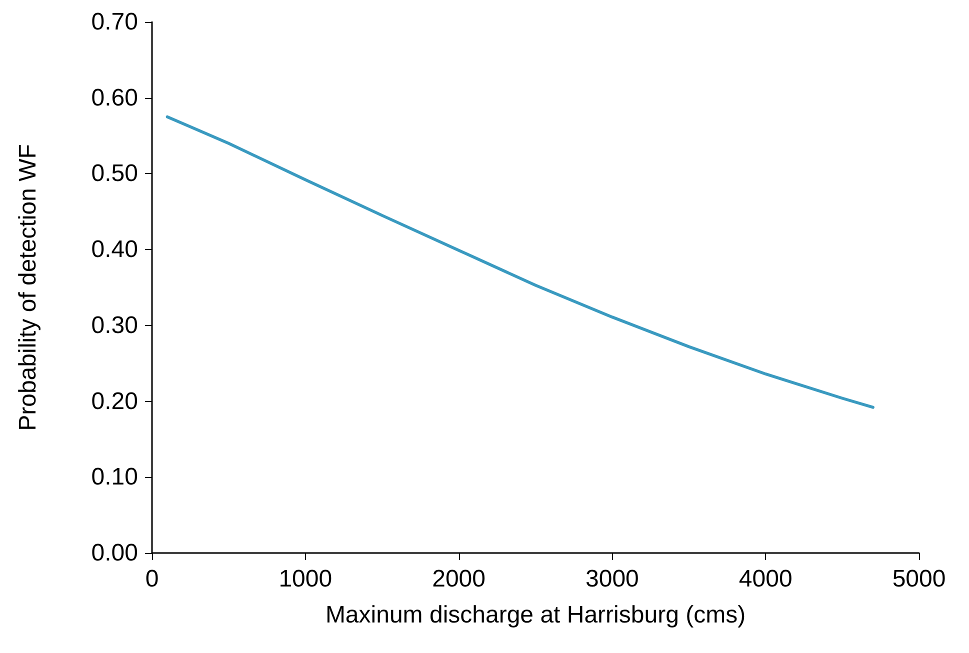 Image resolution: width=969 pixels, height=653 pixels. Describe the element at coordinates (114, 325) in the screenshot. I see `y-tick-label: 0.30` at that location.